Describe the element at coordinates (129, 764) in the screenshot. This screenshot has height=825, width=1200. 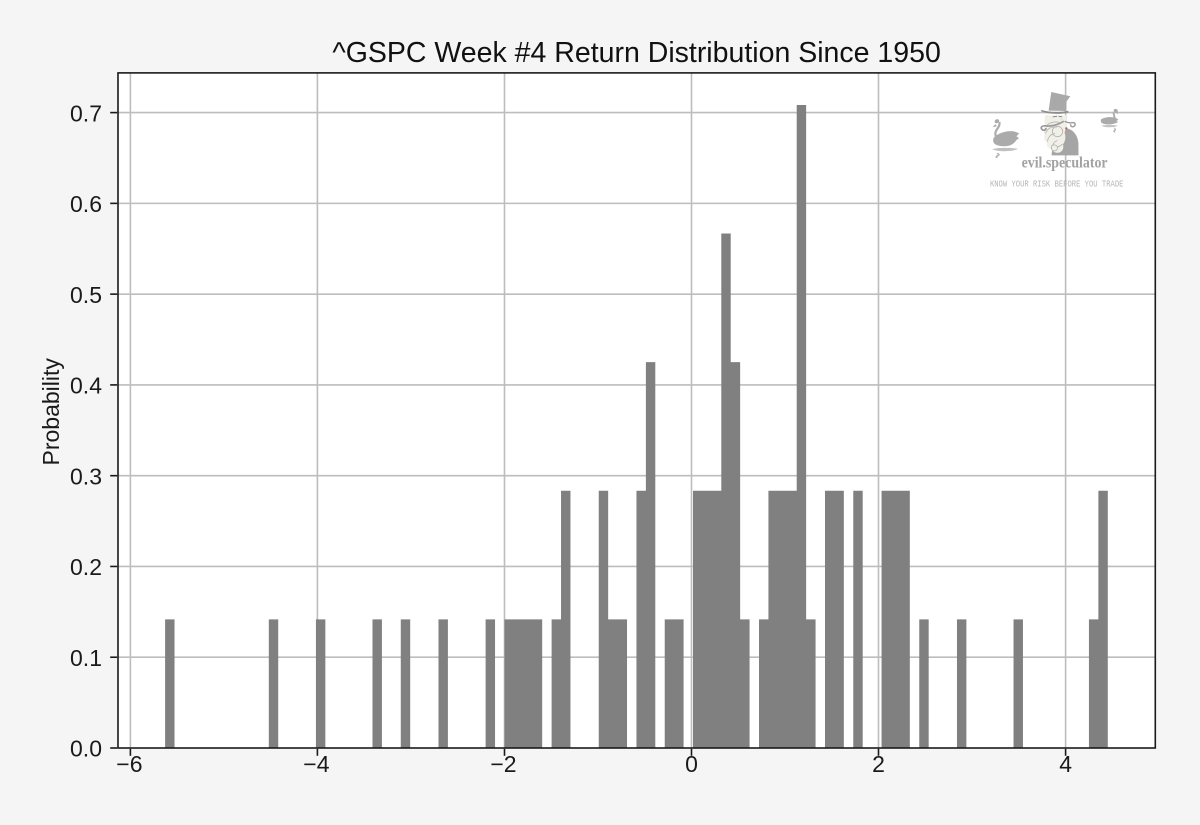
I see `svg-text: −6` at that location.